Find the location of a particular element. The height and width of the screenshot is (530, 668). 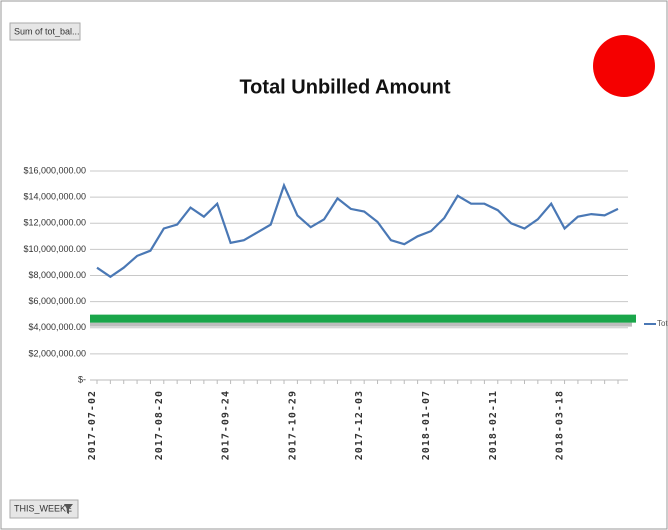

x-tick-label: 2017-07-02 is located at coordinates (92, 425).